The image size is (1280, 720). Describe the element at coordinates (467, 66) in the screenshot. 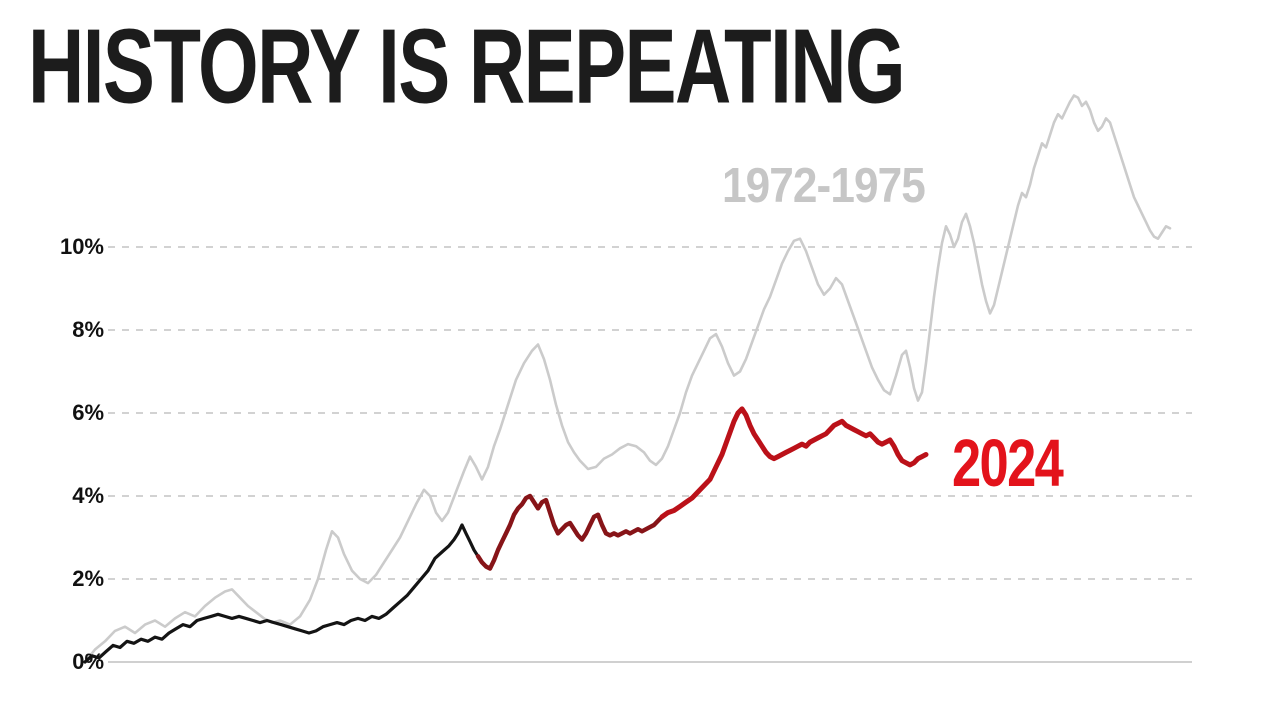

I see `page-title: HISTORY IS REPEATING` at that location.